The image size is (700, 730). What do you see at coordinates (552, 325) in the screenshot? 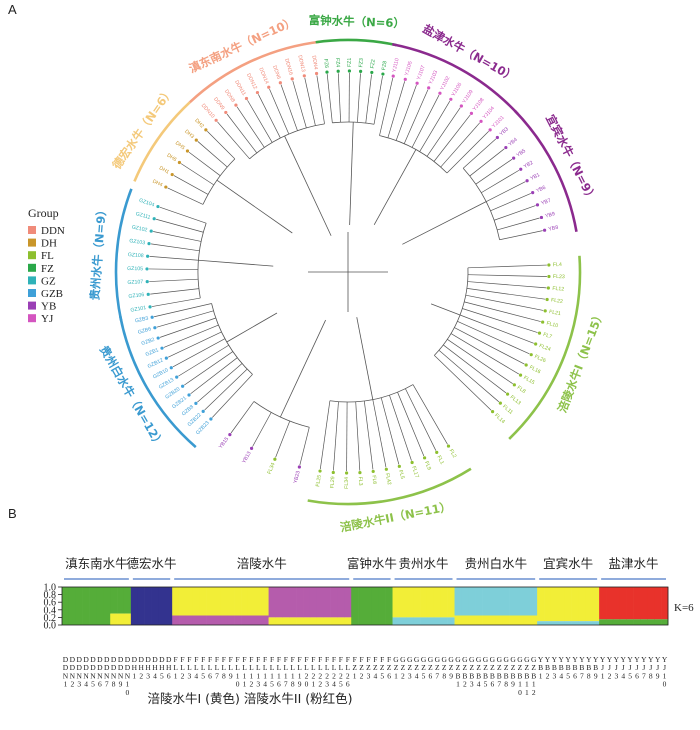
I see `tip-label: FL10` at bounding box center [552, 325].